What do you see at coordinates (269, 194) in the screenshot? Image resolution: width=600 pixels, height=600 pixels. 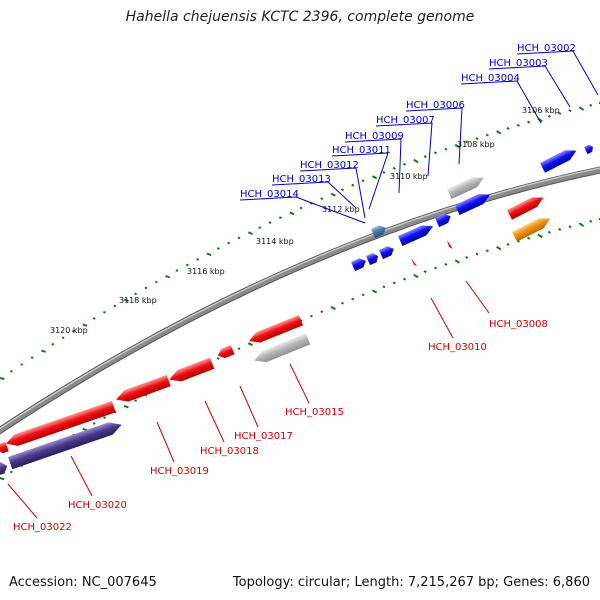 I see `gene-label: HCH_03014` at bounding box center [269, 194].